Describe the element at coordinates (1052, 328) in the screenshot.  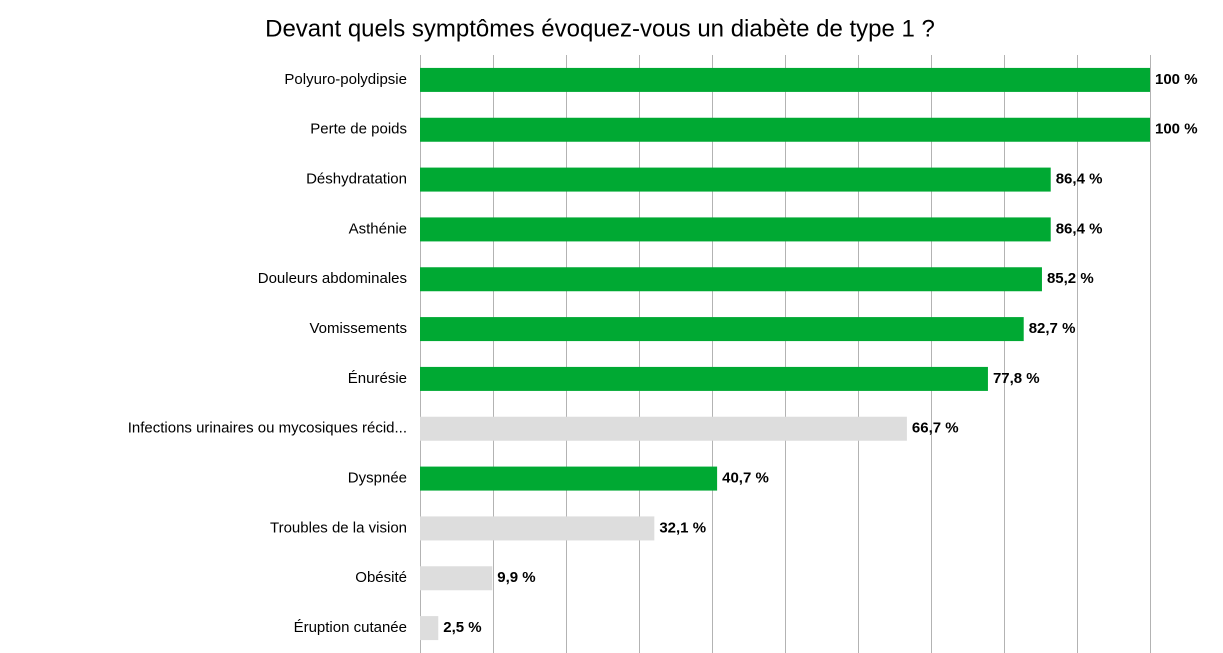
I see `data-label: 82,7 %` at that location.